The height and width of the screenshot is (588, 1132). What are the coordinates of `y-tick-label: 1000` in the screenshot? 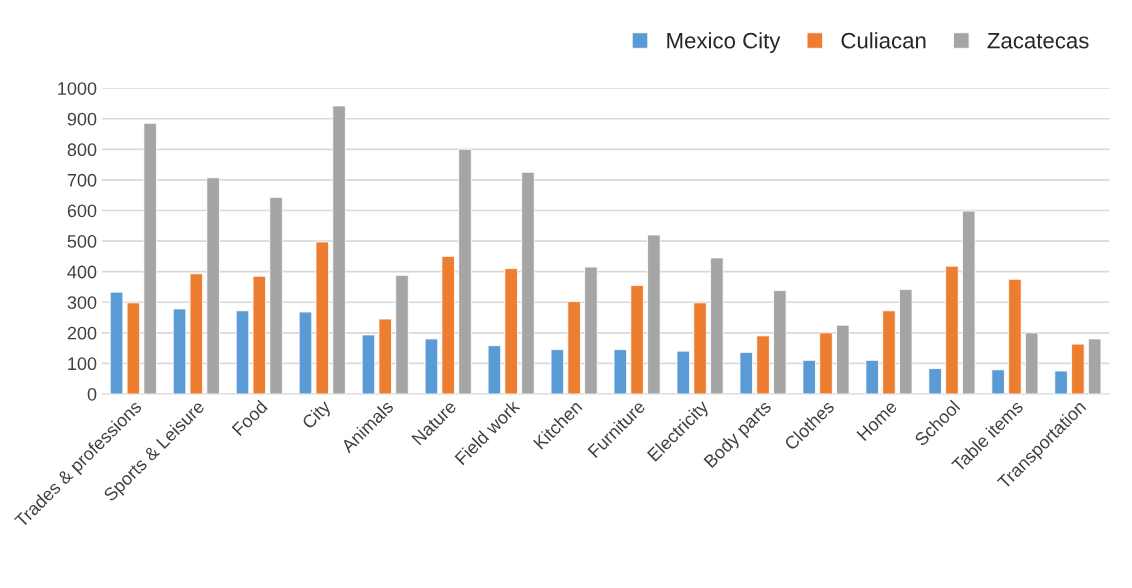 It's located at (77, 88).